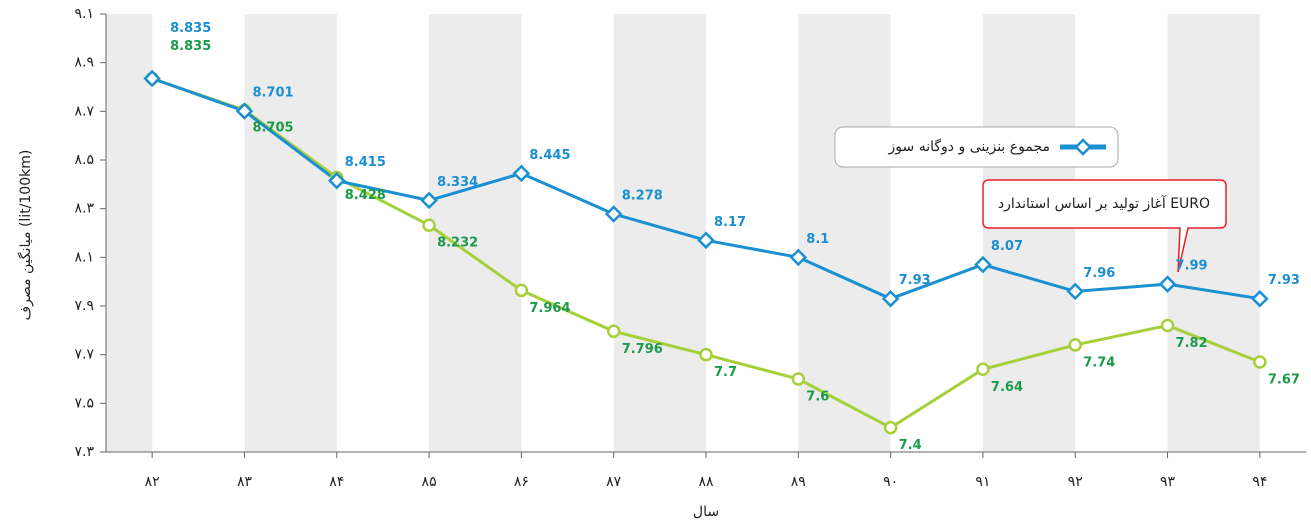 The height and width of the screenshot is (524, 1311). Describe the element at coordinates (1284, 379) in the screenshot. I see `data-label: 7.67` at that location.